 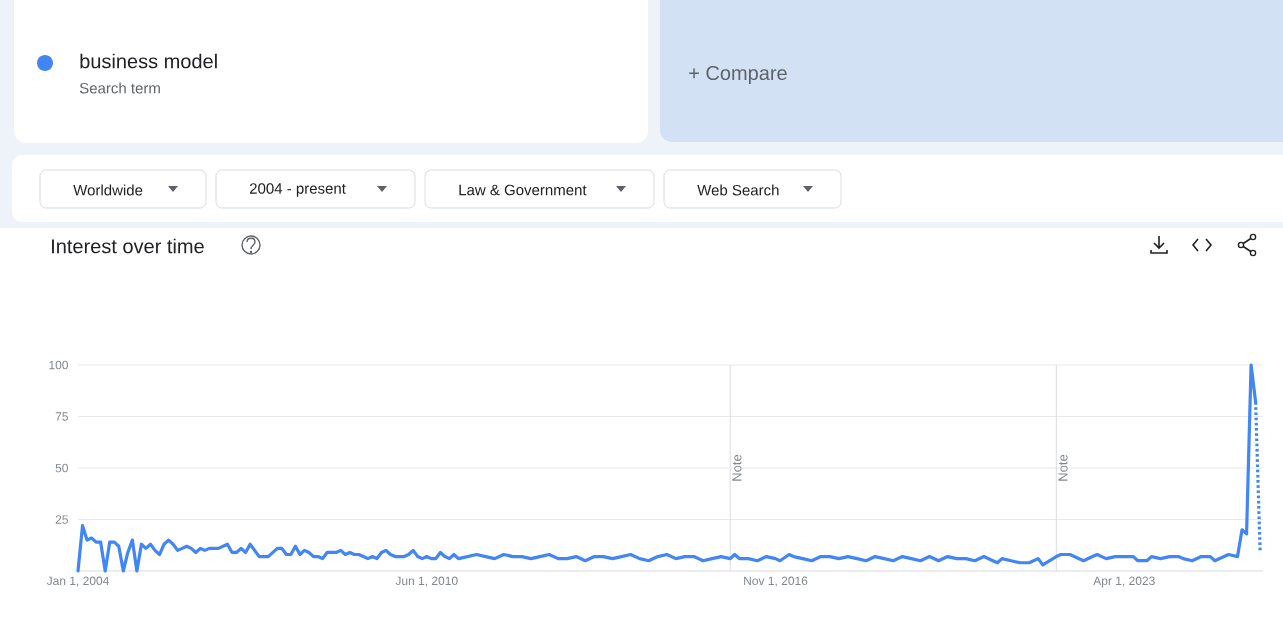 What do you see at coordinates (738, 75) in the screenshot?
I see `text: + Compare` at bounding box center [738, 75].